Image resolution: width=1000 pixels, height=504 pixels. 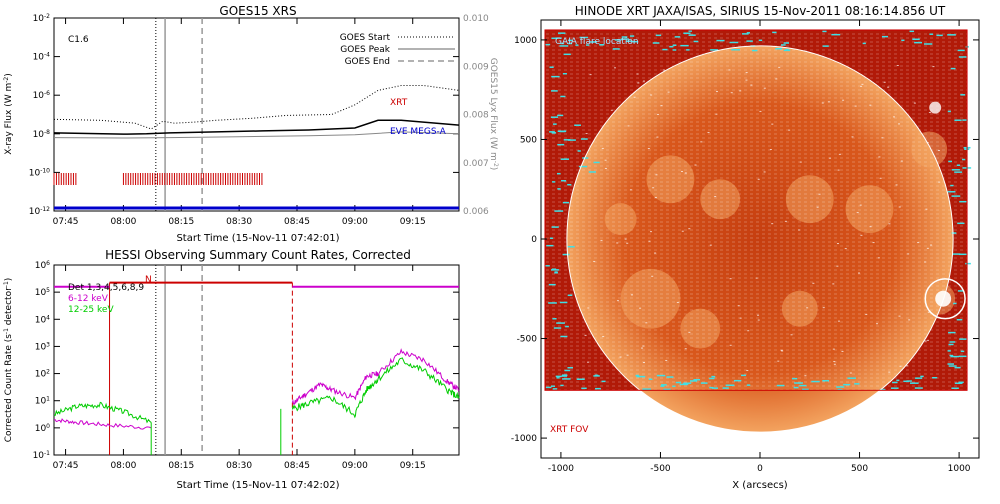 What do you see at coordinates (527, 340) in the screenshot?
I see `xrt-y-tick-label: -500` at bounding box center [527, 340].